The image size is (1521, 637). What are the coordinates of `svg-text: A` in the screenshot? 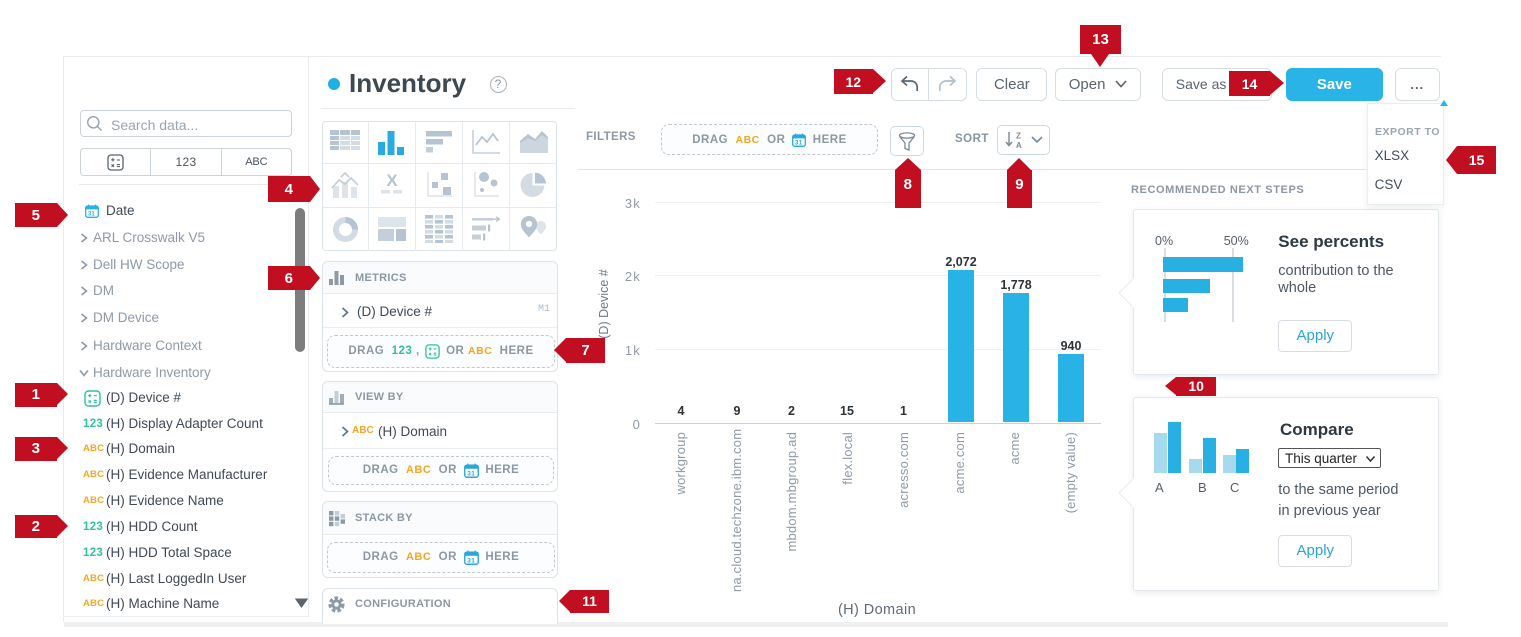 It's located at (1019, 145).